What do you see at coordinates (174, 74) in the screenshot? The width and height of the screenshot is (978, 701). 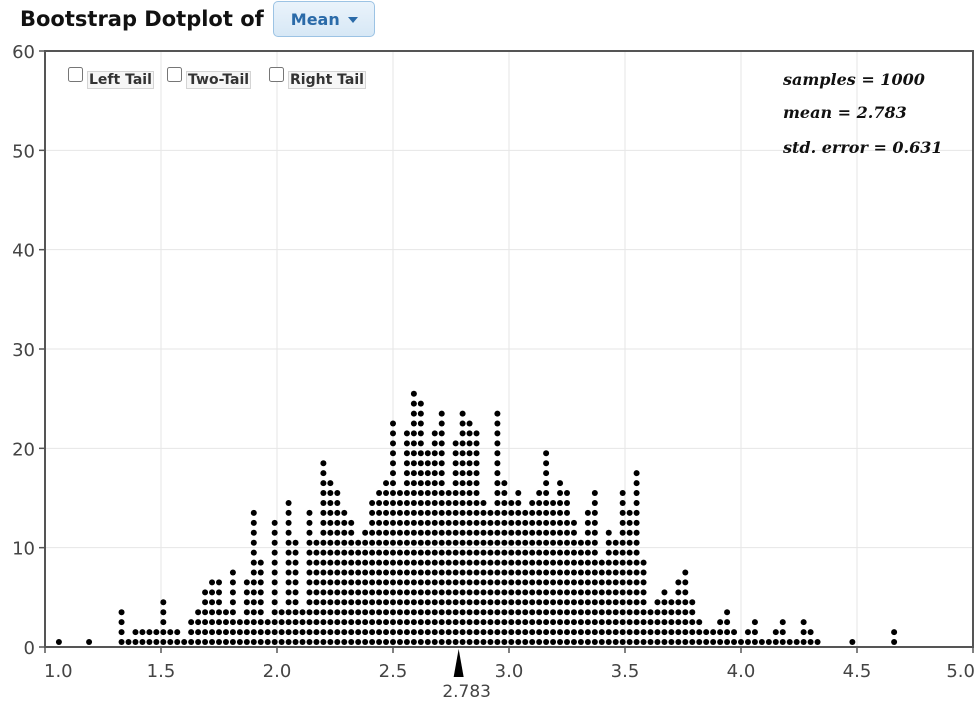 I see `two-tail-checkbox` at bounding box center [174, 74].